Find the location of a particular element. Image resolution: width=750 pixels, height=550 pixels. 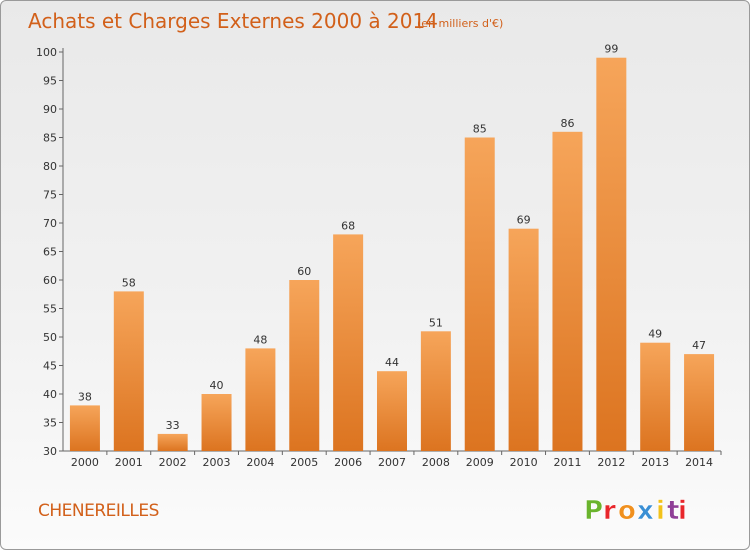

logo-letter: o is located at coordinates (627, 511).